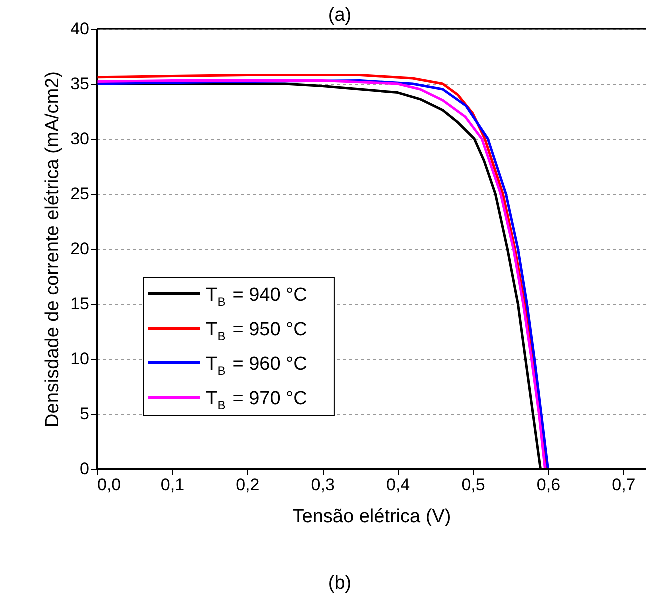  What do you see at coordinates (53, 250) in the screenshot?
I see `y-axis-title: Densisdade de corrente elétrica (mA/cm2)` at bounding box center [53, 250].